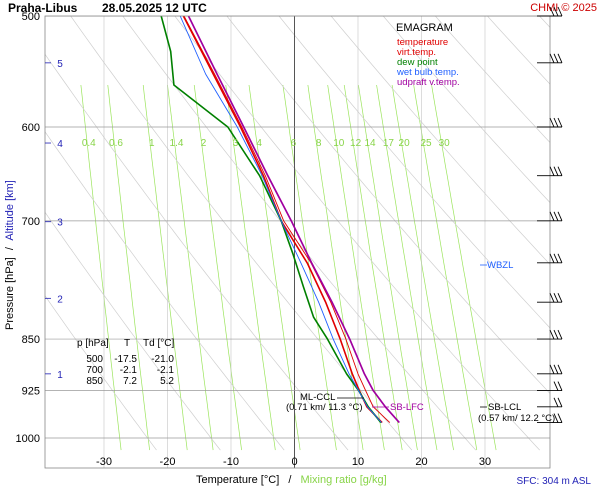  What do you see at coordinates (60, 299) in the screenshot?
I see `altitude-tick-label: 2` at bounding box center [60, 299].